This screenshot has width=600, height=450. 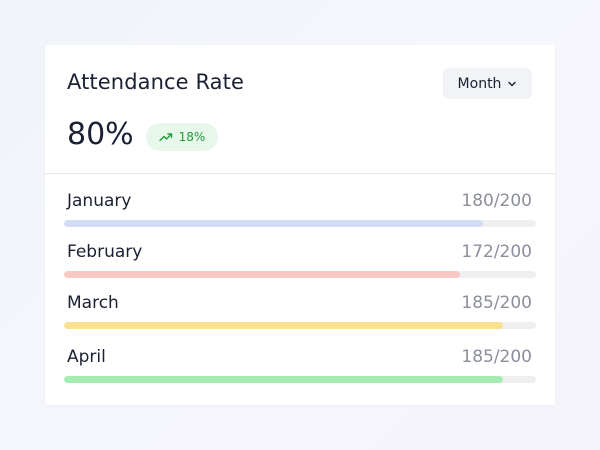 What do you see at coordinates (300, 372) in the screenshot?
I see `month-row-april: April 185/200` at bounding box center [300, 372].